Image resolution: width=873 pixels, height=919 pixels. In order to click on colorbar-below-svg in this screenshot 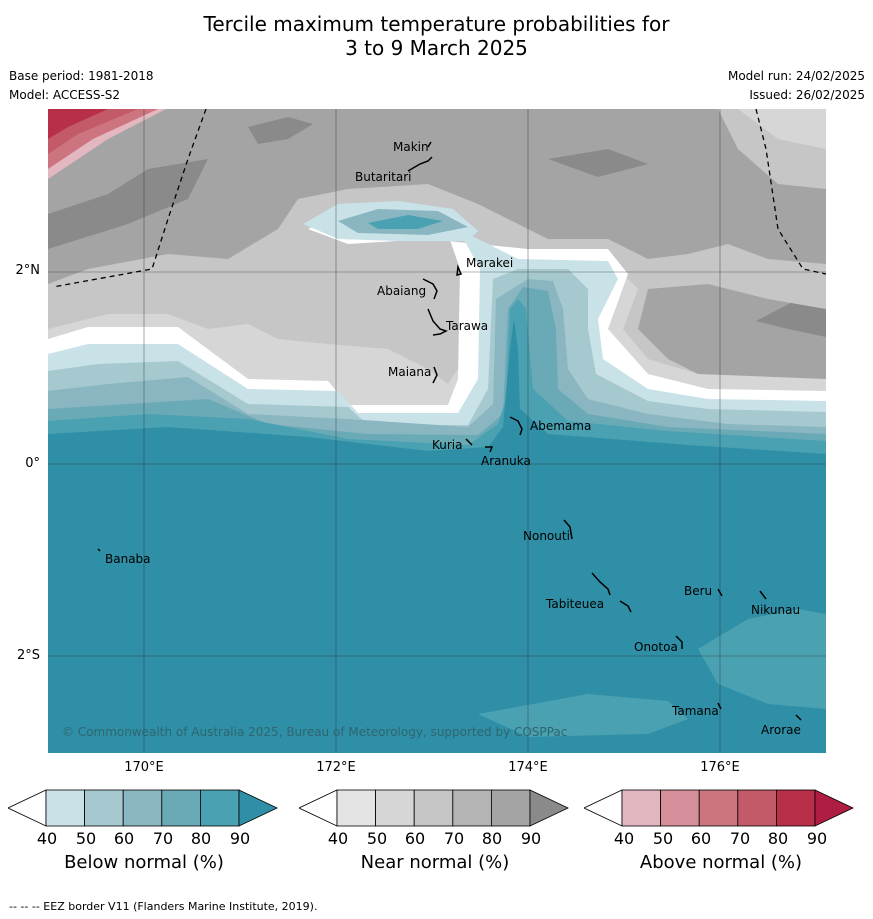, I will do `click(142, 808)`.